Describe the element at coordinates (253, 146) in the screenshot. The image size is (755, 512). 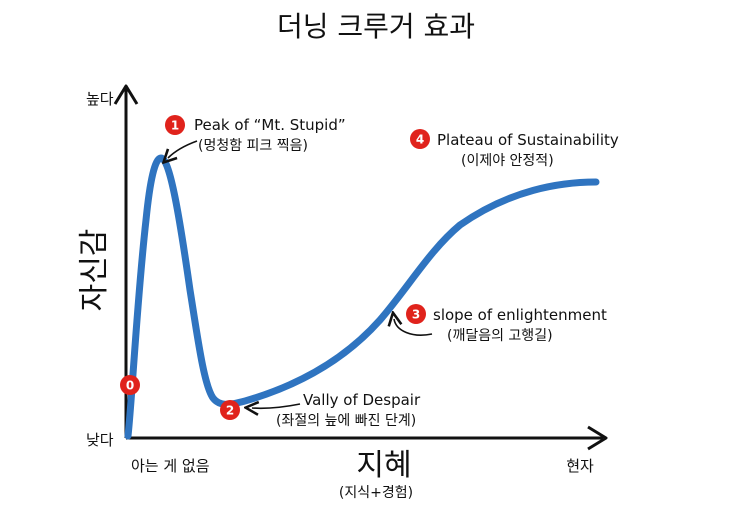
I see `peak-sublabel: (멍청함 피크 찍음)` at that location.